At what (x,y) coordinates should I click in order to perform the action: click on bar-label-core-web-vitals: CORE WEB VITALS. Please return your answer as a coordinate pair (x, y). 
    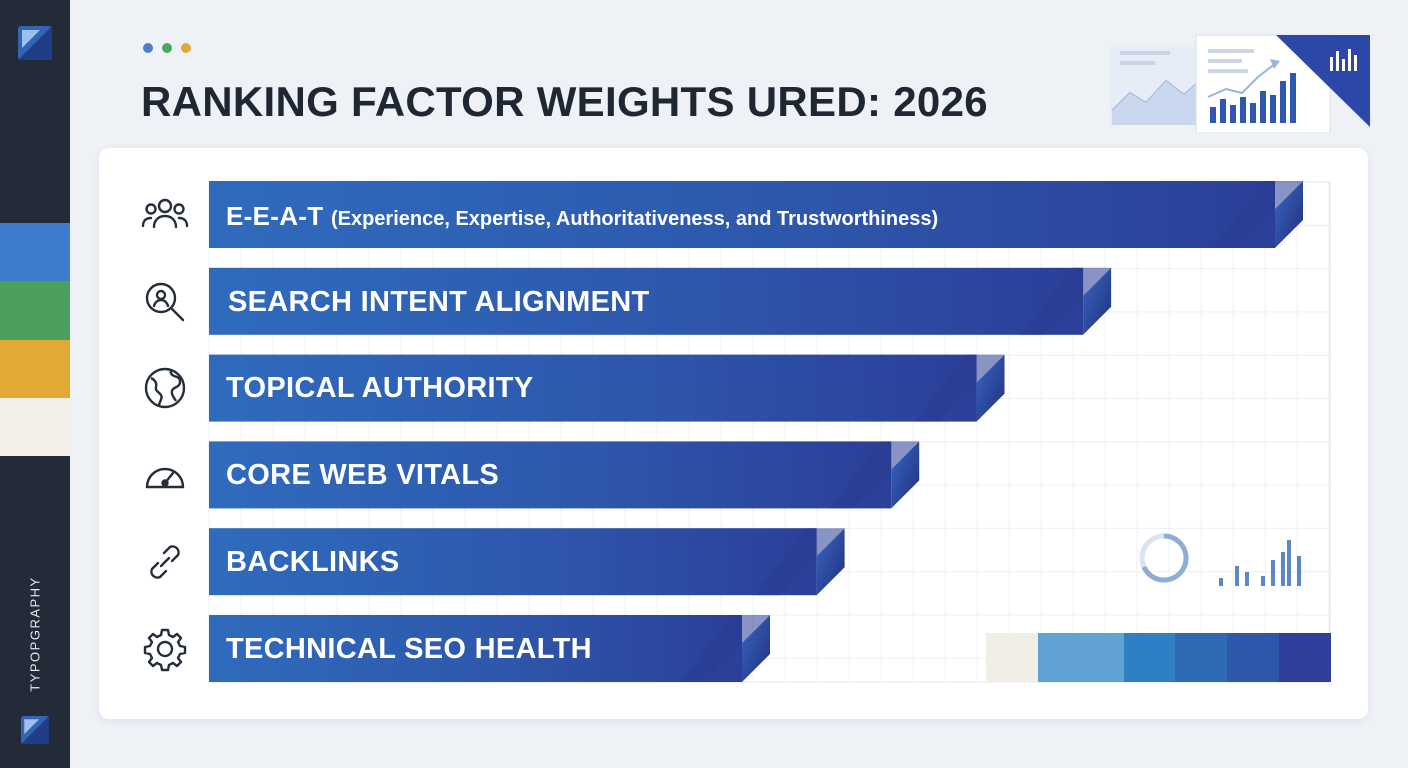
    Looking at the image, I should click on (363, 475).